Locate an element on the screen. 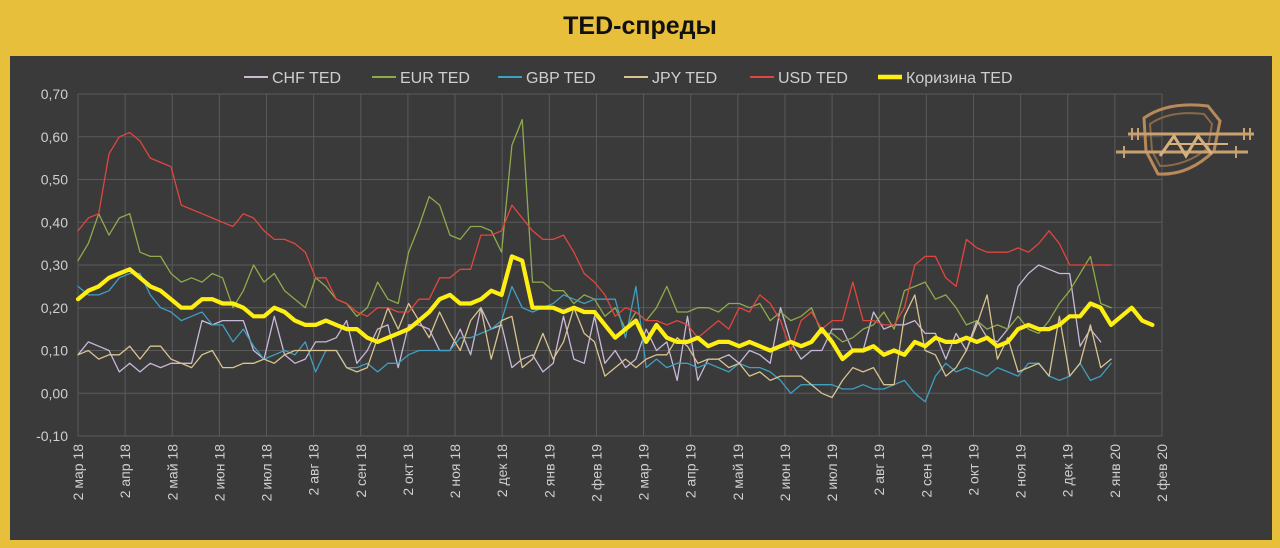 The image size is (1280, 548). logo-icon is located at coordinates (1185, 139).